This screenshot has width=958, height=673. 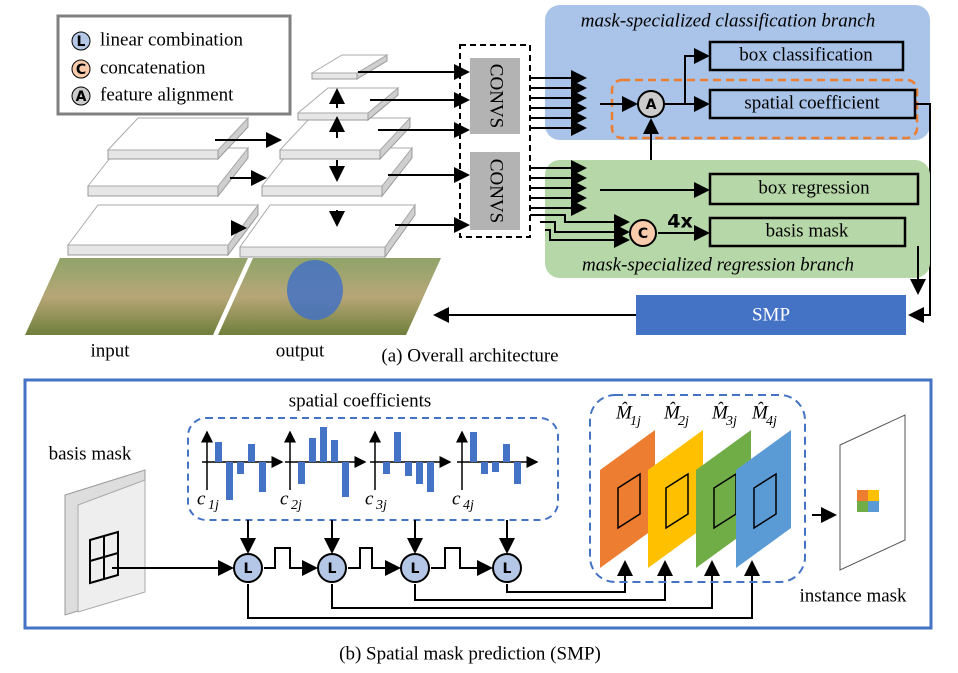 I want to click on masks-group, so click(x=697, y=488).